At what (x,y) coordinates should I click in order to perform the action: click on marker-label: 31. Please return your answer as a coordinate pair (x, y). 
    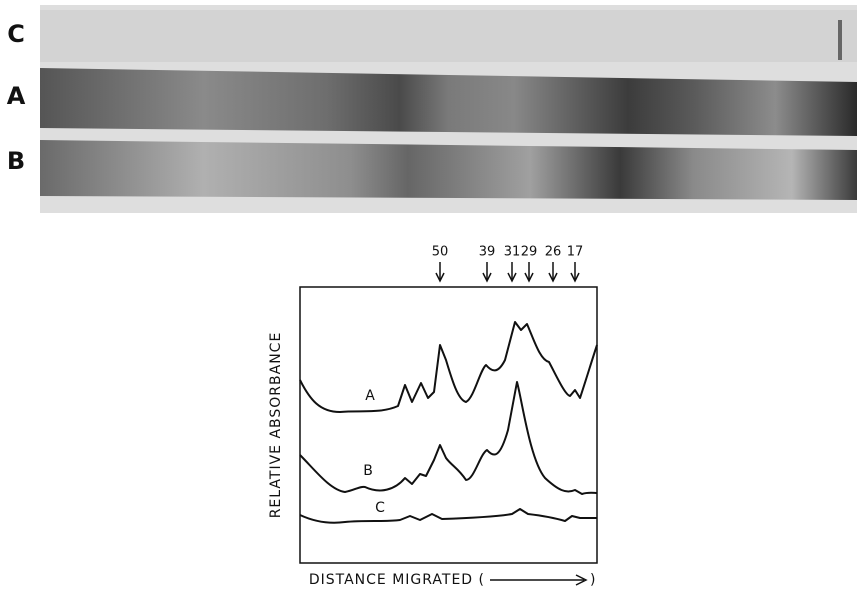
    Looking at the image, I should click on (512, 252).